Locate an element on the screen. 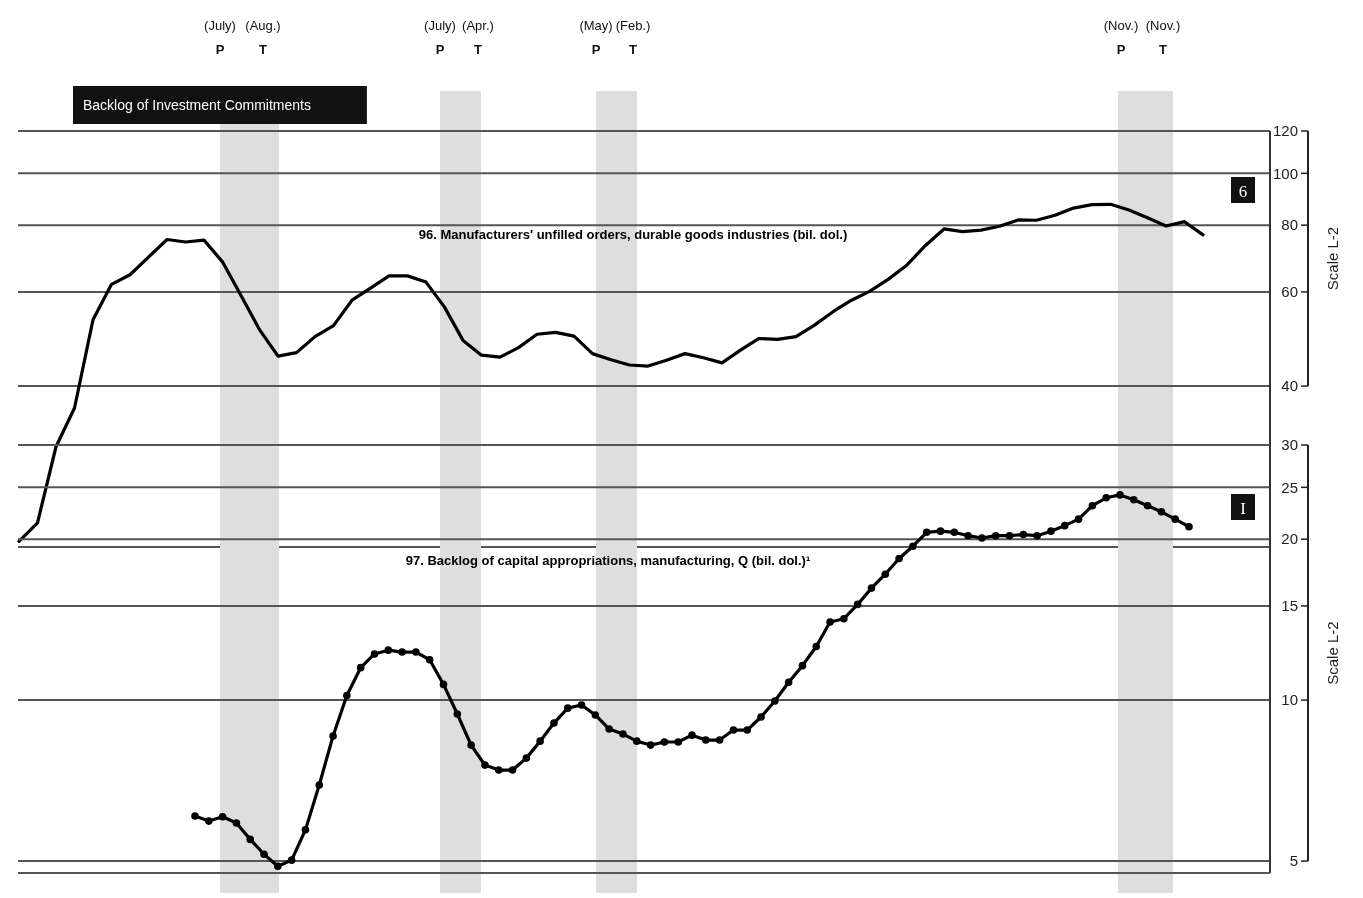 Image resolution: width=1363 pixels, height=898 pixels. y-tick-label: 100 is located at coordinates (1285, 173).